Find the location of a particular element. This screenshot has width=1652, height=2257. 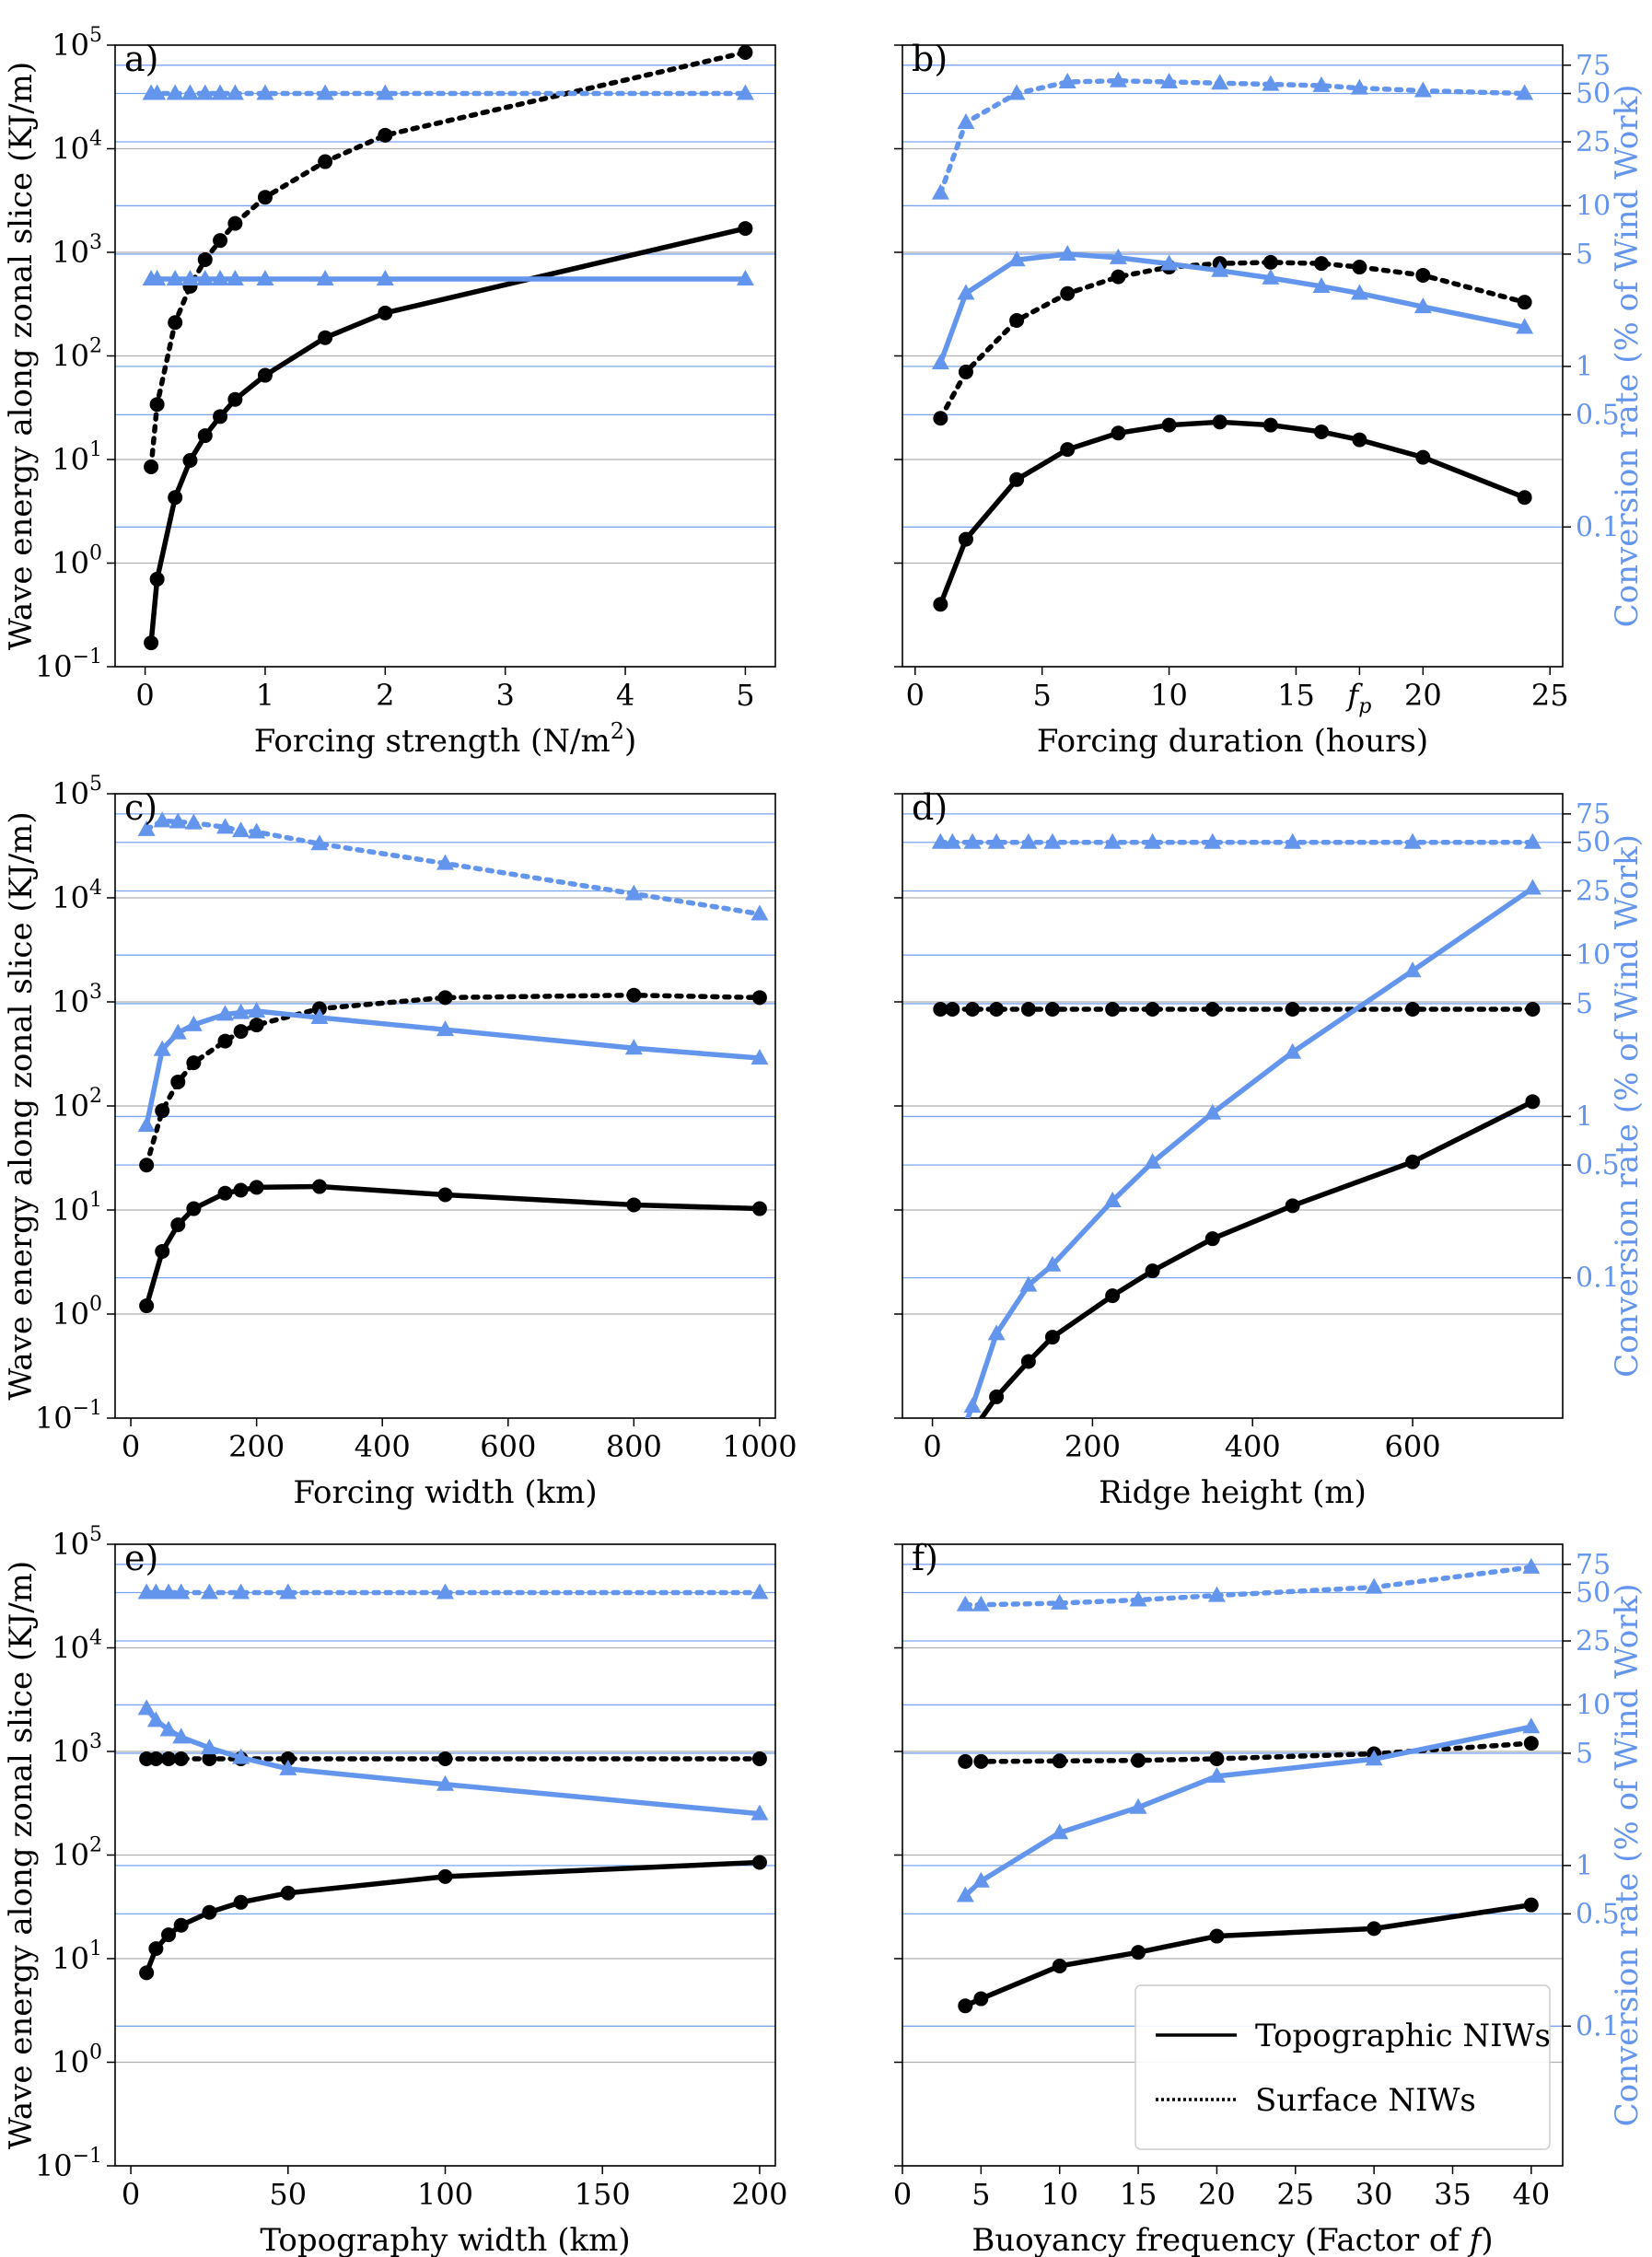

x-tick-label: 3 is located at coordinates (505, 695).